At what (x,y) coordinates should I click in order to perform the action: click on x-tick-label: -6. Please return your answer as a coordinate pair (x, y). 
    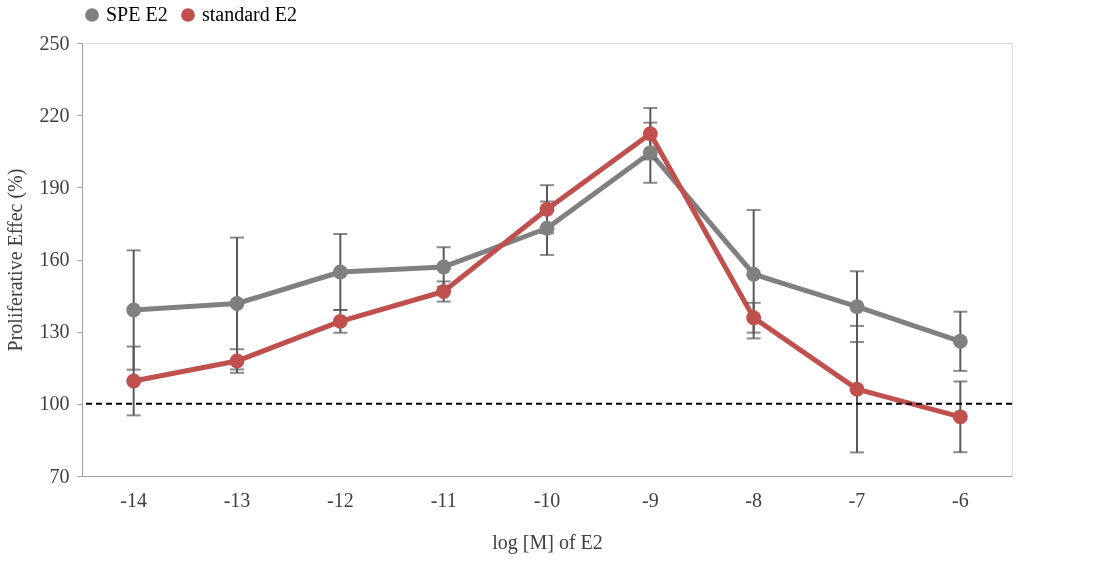
    Looking at the image, I should click on (960, 499).